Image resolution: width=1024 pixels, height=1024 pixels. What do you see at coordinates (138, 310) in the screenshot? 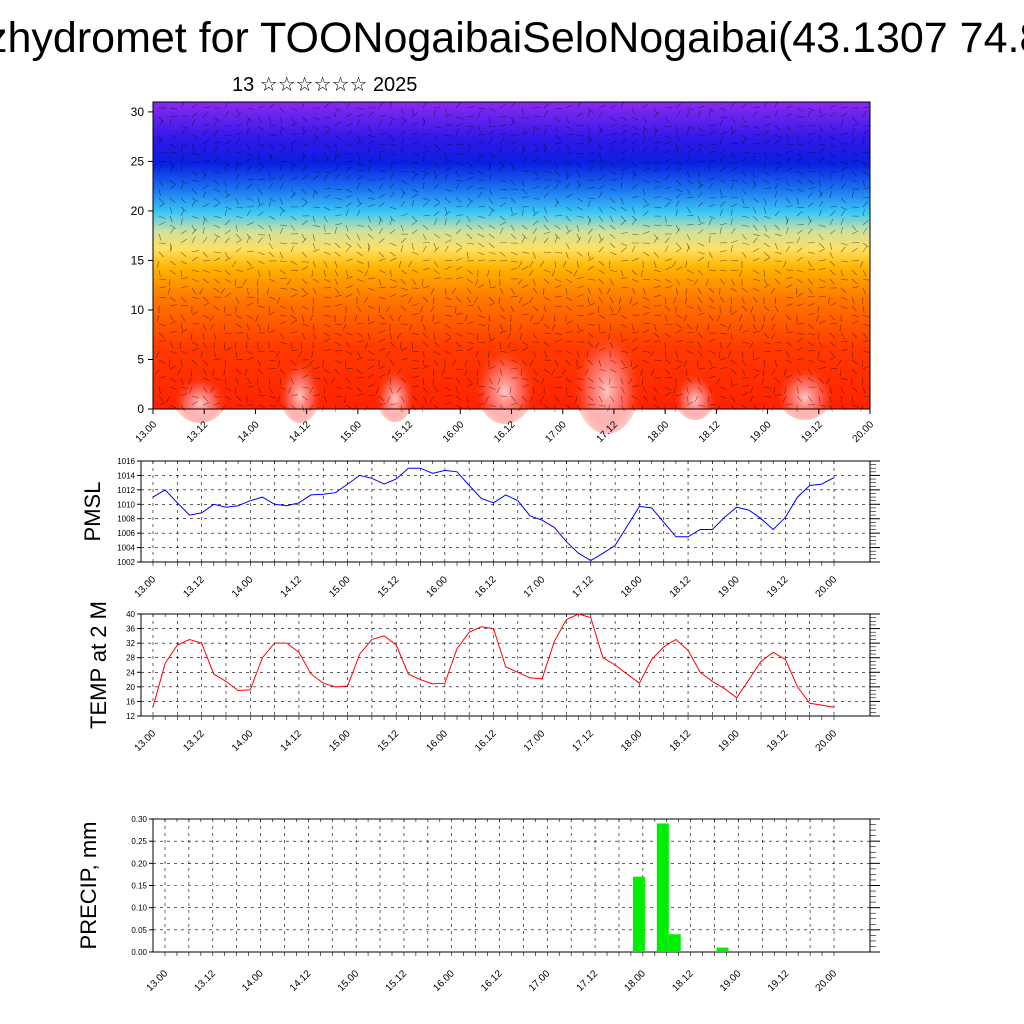
I see `y-tick-label: 10` at bounding box center [138, 310].